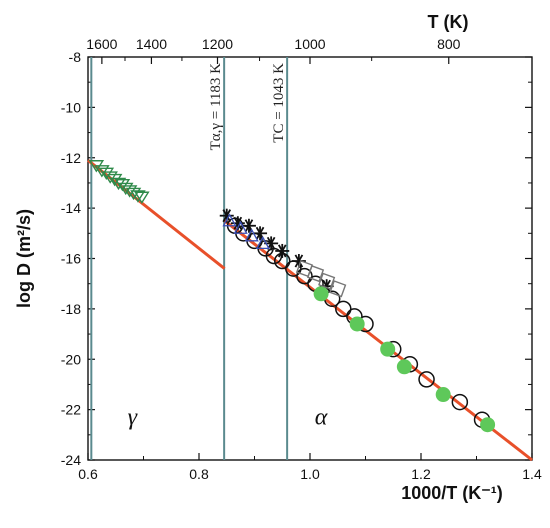 This screenshot has width=550, height=528. I want to click on top-tick-label: 1000, so click(309, 44).